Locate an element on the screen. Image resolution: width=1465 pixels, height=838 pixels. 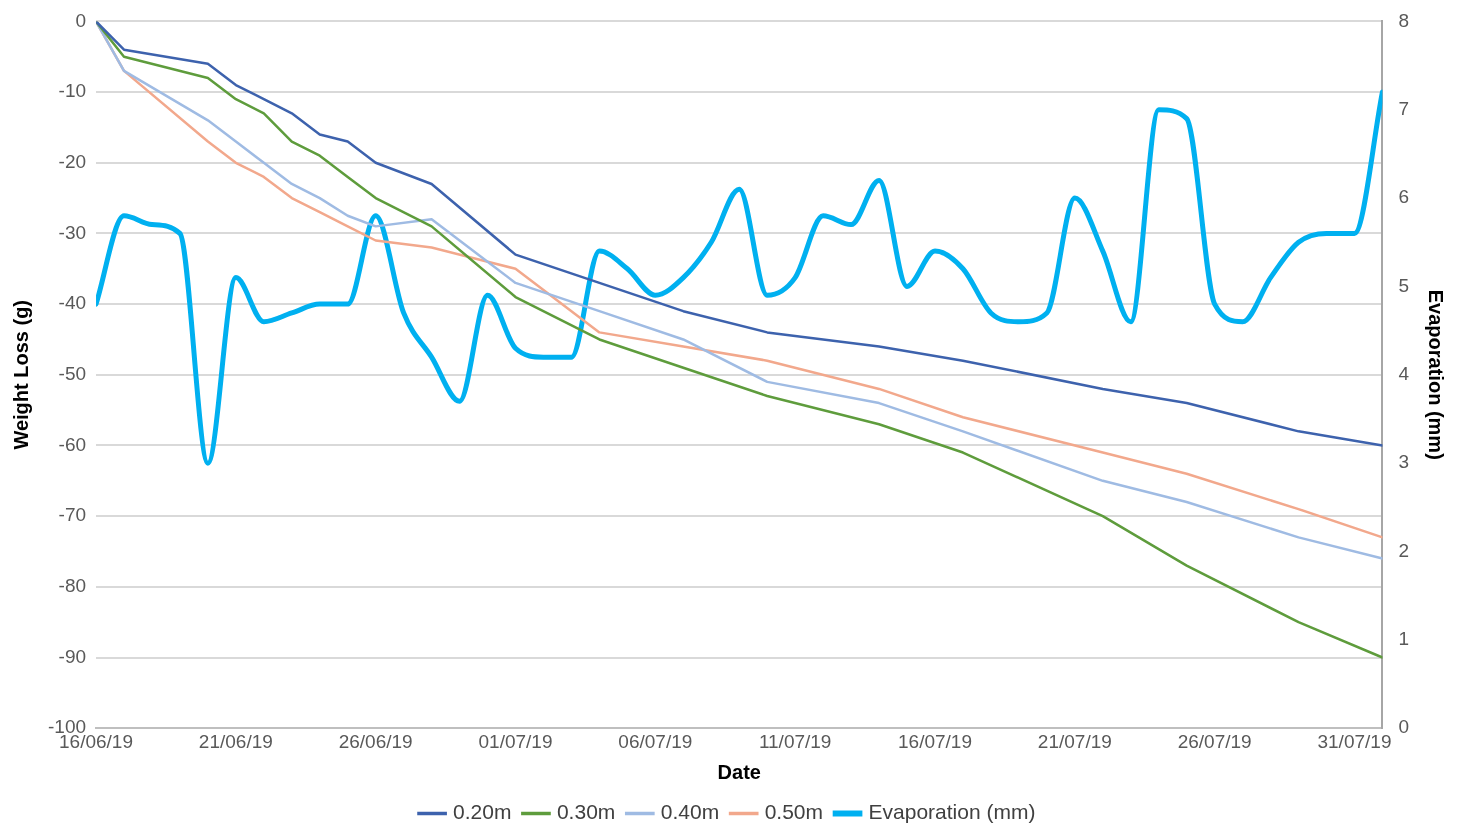
y-tick-label: -90 is located at coordinates (72, 656).